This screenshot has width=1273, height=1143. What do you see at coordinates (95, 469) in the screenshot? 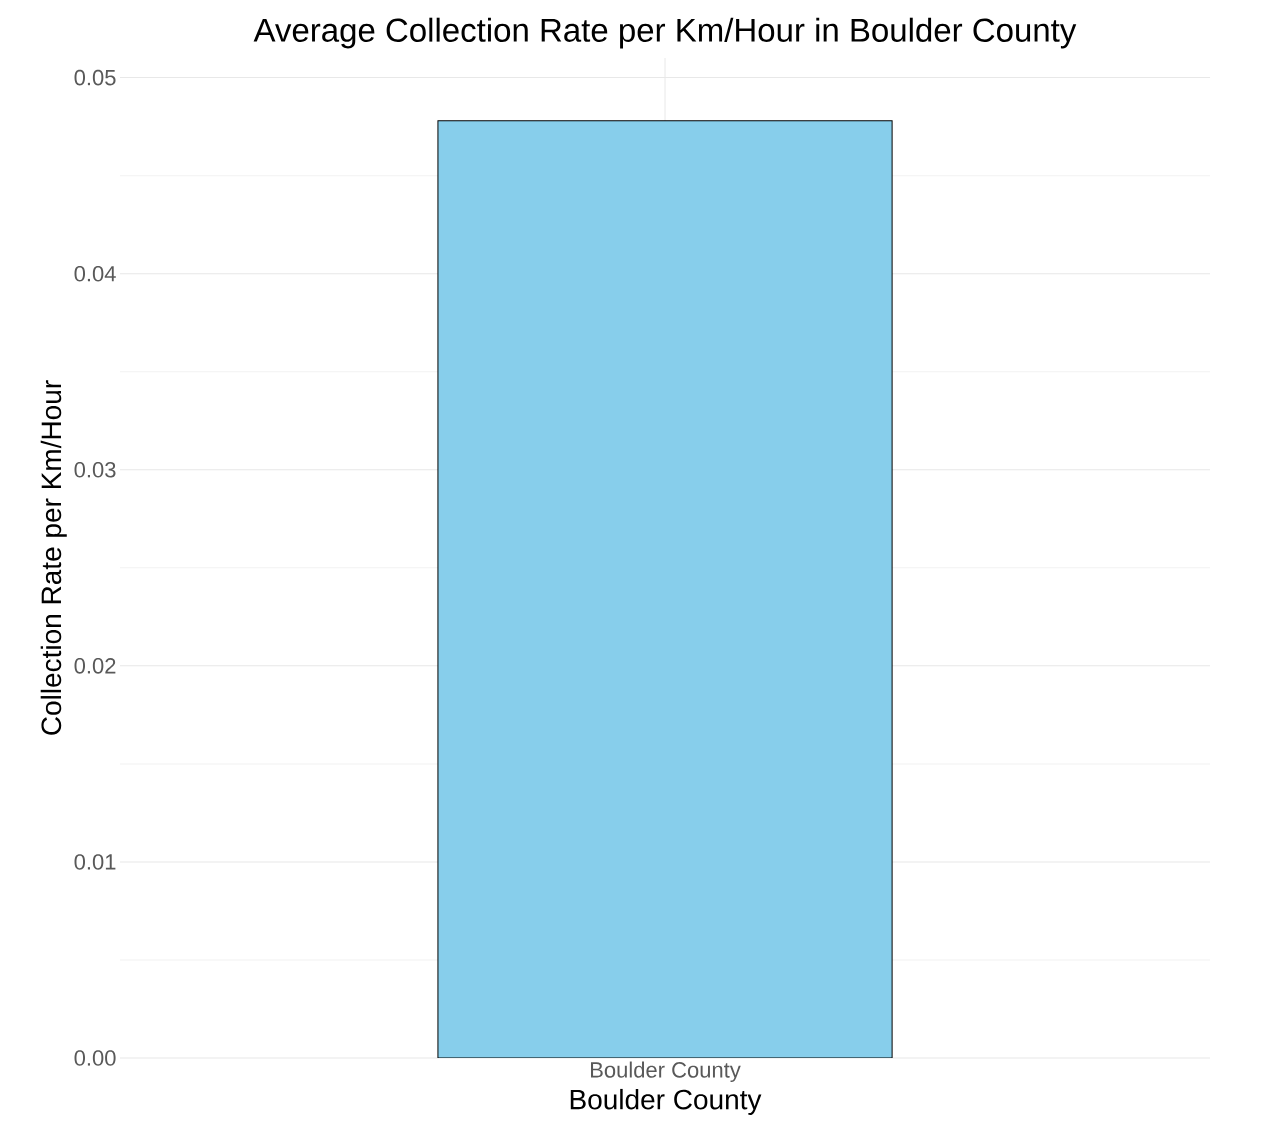
I see `y-tick-label: 0.03` at bounding box center [95, 469].